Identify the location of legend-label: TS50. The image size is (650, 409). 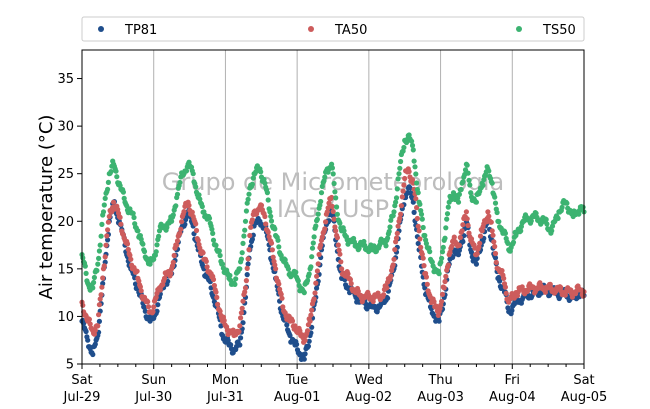
(559, 30).